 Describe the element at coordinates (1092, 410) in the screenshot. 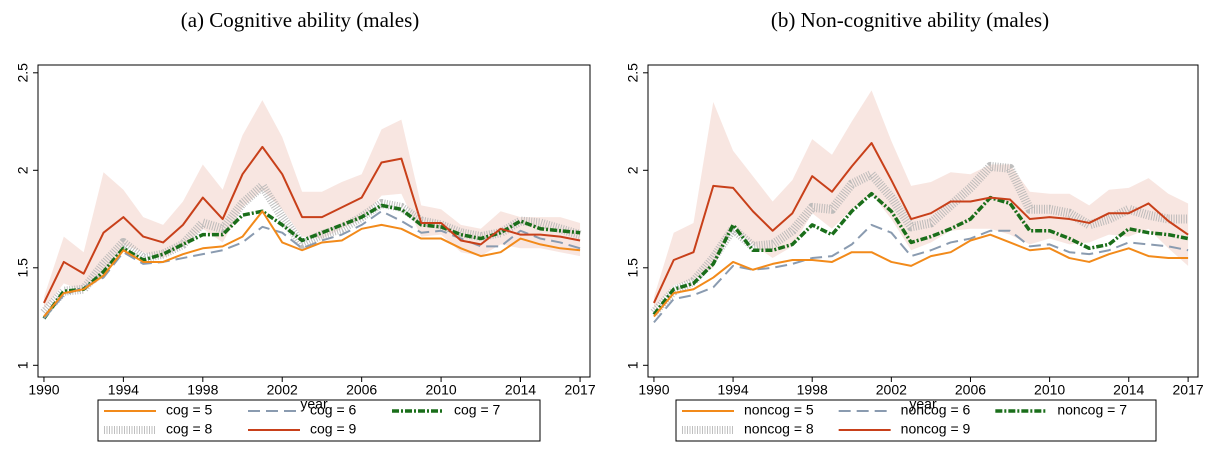

I see `legend-label: noncog = 7` at that location.